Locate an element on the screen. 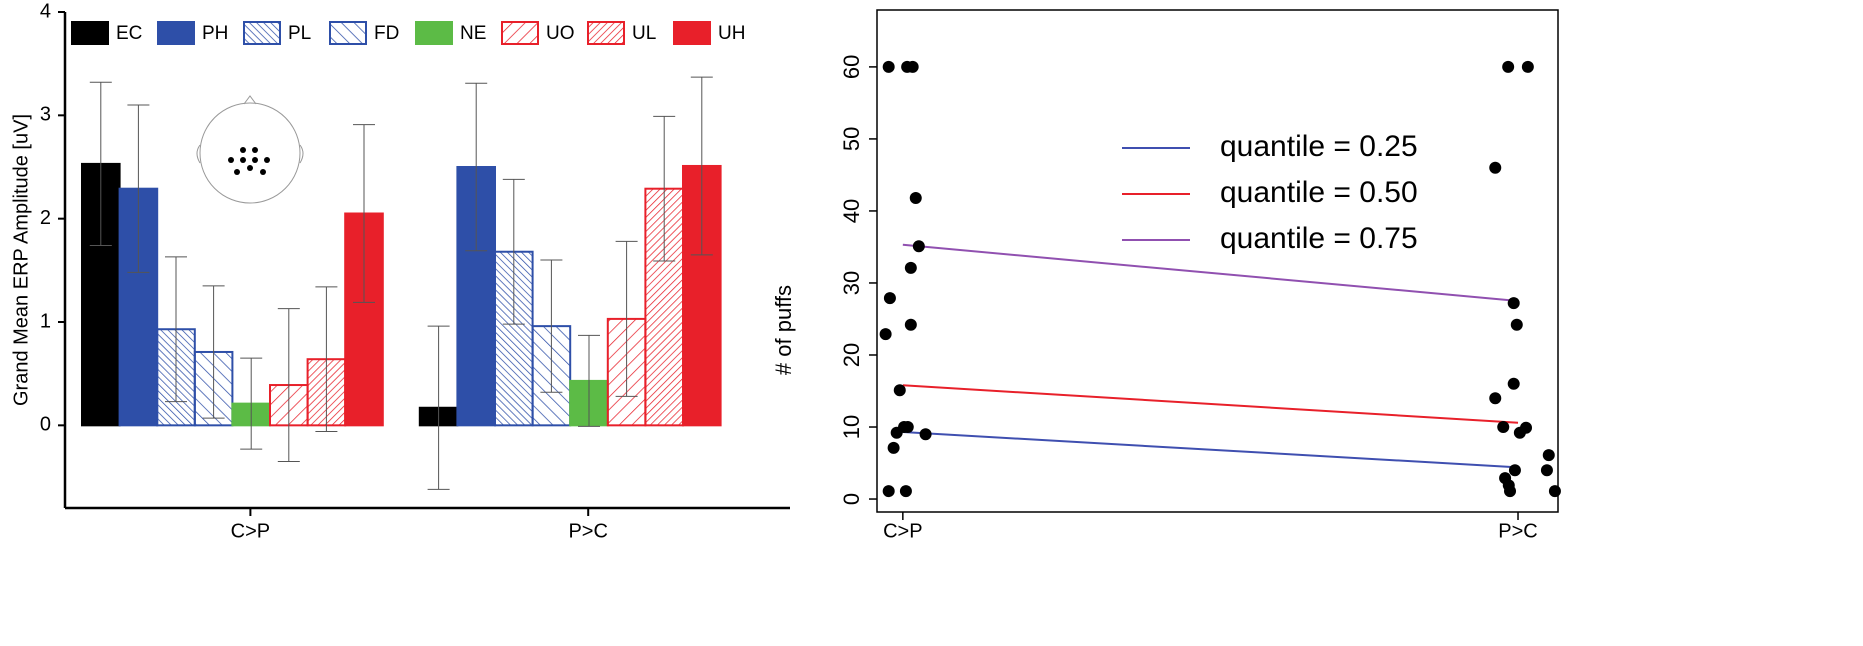 The image size is (1863, 646). legend-label: UH is located at coordinates (731, 33).